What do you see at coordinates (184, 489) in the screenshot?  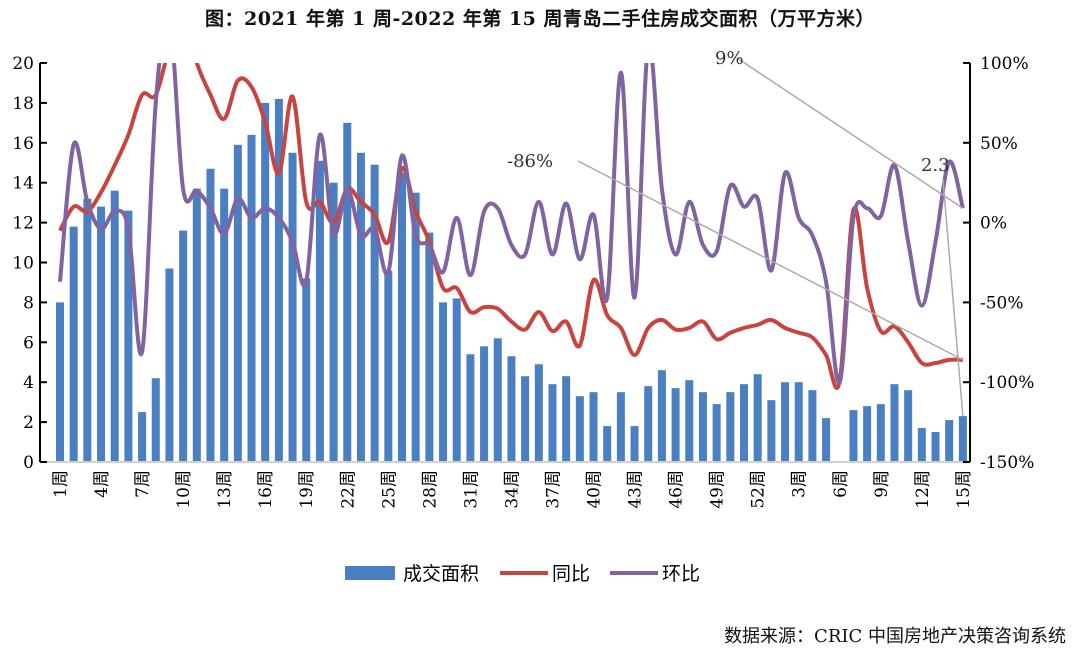 I see `x-tick-label: 10周` at bounding box center [184, 489].